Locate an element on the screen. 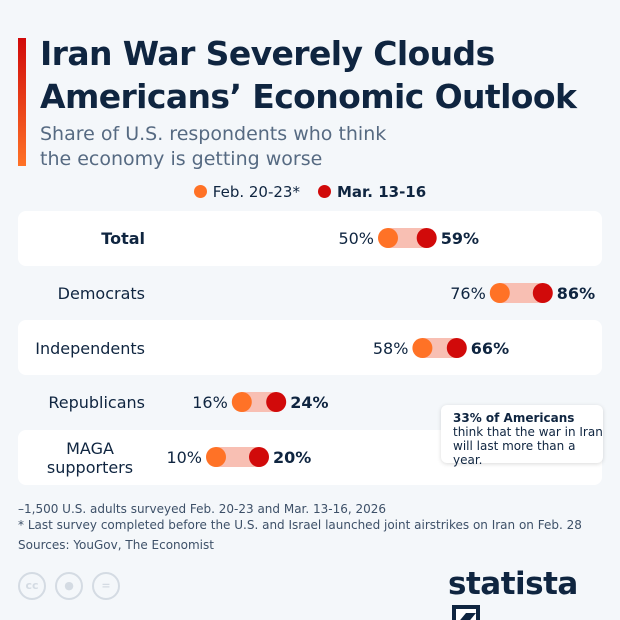  value-label-mar: 66% is located at coordinates (490, 348).